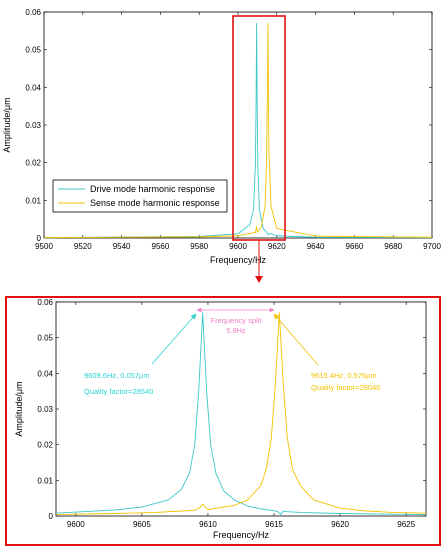 Image resolution: width=444 pixels, height=550 pixels. I want to click on detail-y-tick-label: 0.03, so click(45, 409).